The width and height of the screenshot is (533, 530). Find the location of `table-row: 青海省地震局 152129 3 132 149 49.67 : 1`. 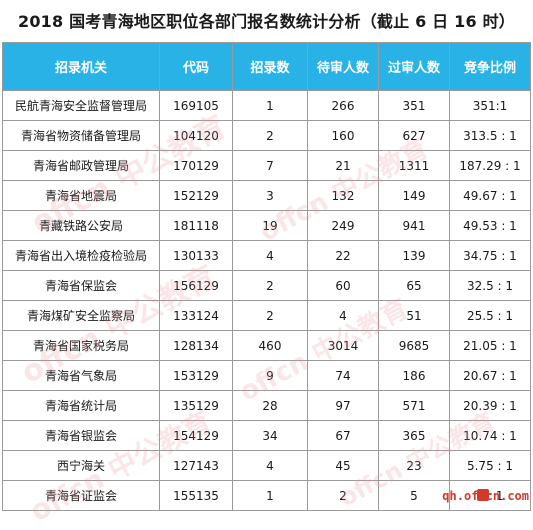

table-row: 青海省地震局 152129 3 132 149 49.67 : 1 is located at coordinates (266, 195).